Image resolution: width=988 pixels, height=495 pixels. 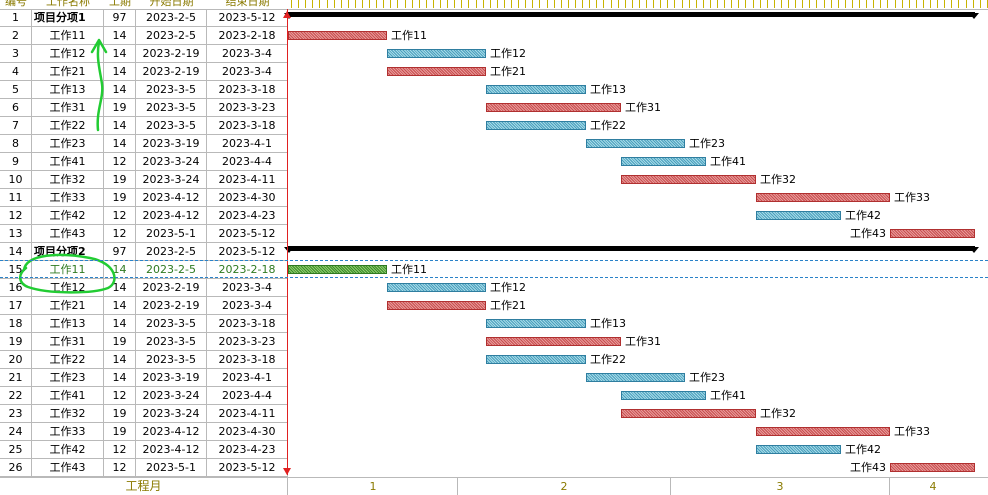 I want to click on row-index: 11, so click(x=16, y=198).